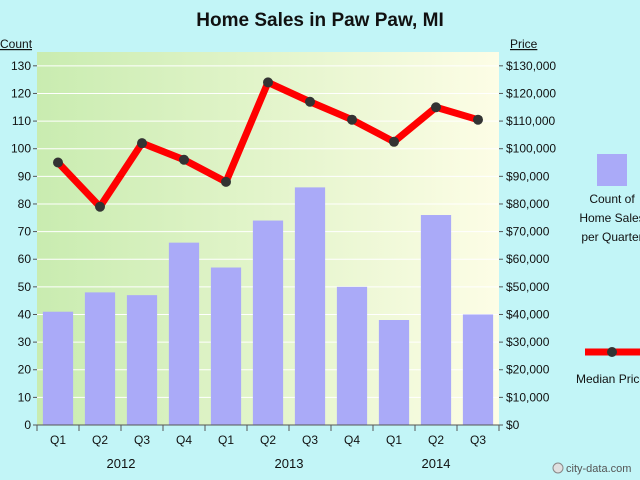 The image size is (640, 480). Describe the element at coordinates (25, 370) in the screenshot. I see `left-tick-label: 20` at that location.